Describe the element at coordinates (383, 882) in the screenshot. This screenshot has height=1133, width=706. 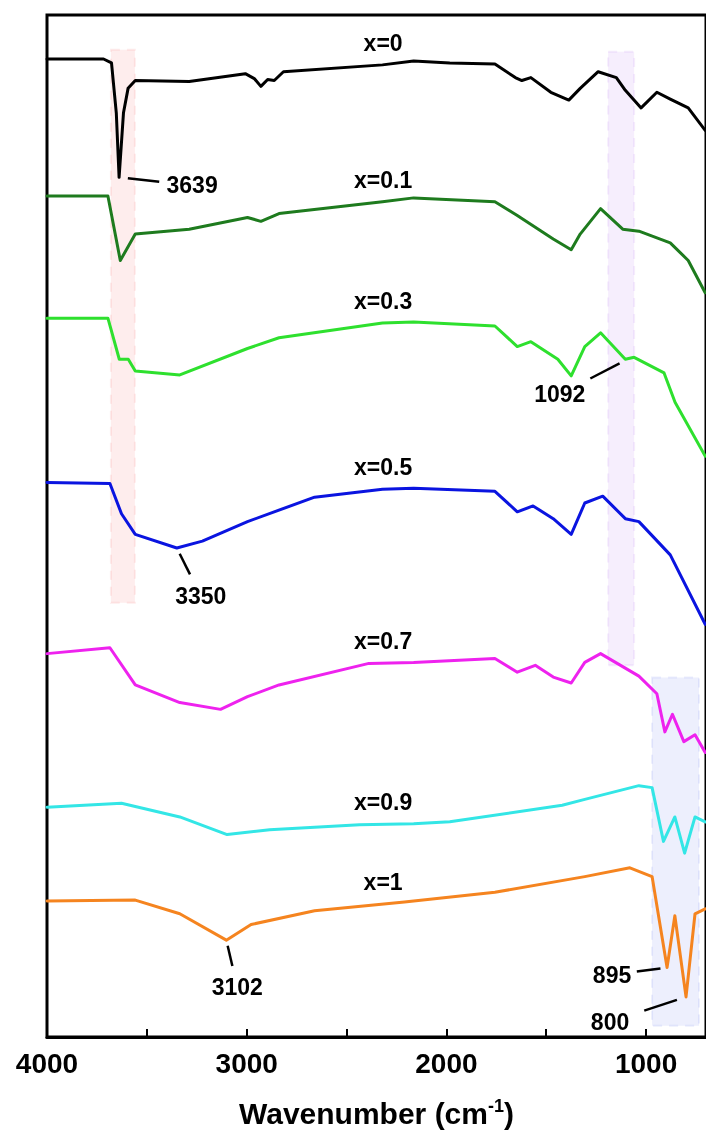
I see `series-label: x=1` at that location.